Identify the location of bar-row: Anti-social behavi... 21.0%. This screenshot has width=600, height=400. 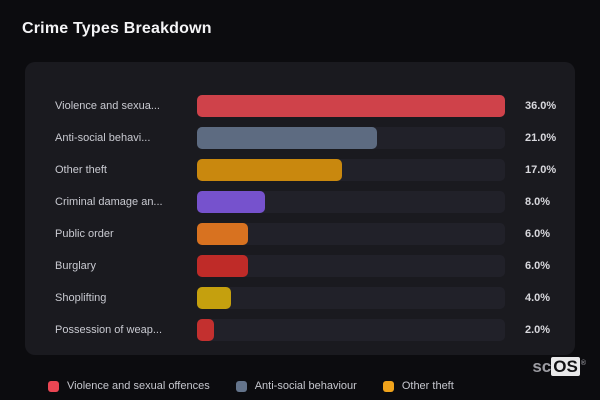
(300, 138).